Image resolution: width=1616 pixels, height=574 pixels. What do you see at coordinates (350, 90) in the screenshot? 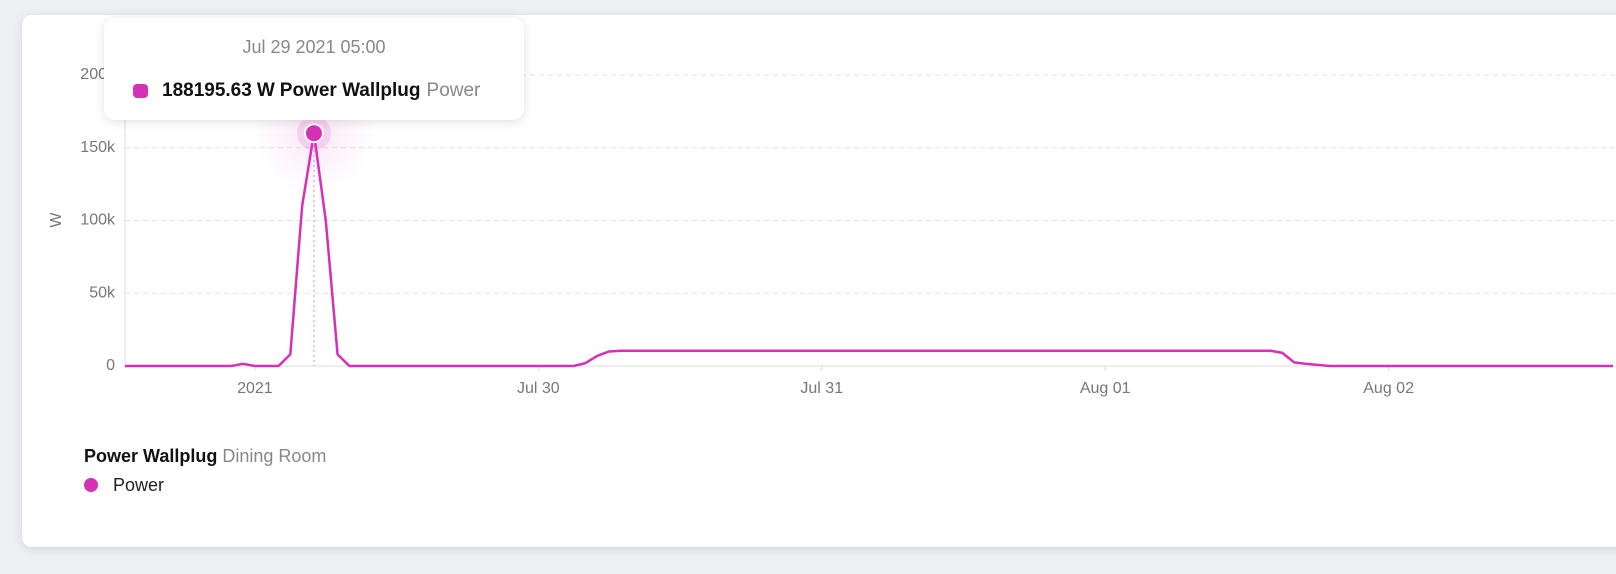
I see `tooltip-entity: Power Wallplug` at bounding box center [350, 90].